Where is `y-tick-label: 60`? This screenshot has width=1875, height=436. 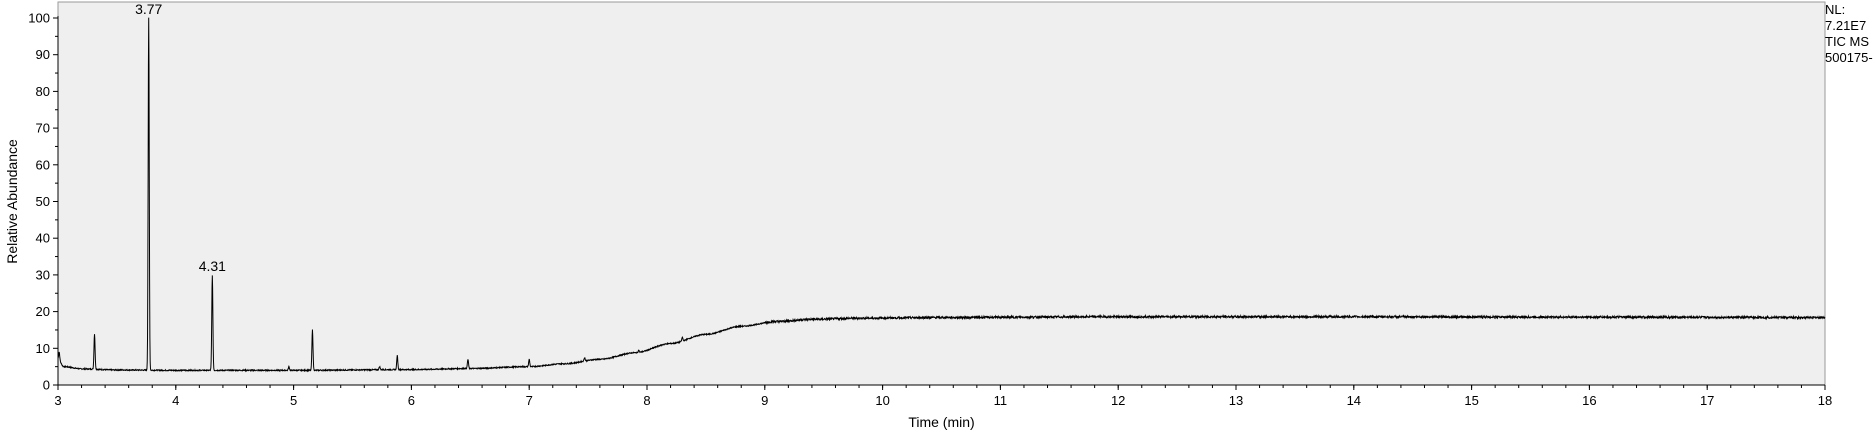
y-tick-label: 60 is located at coordinates (43, 164).